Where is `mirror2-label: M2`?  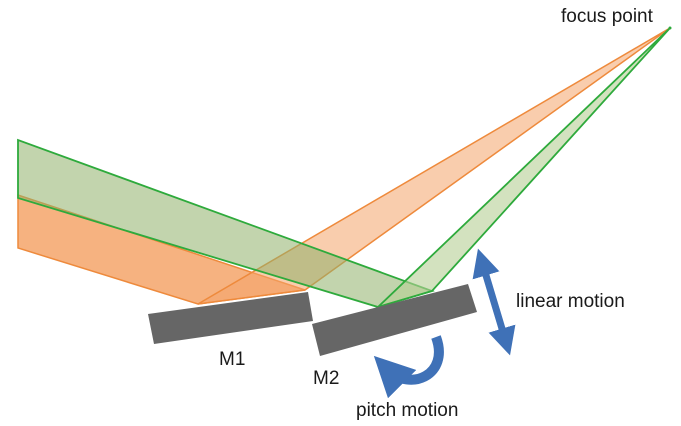 mirror2-label: M2 is located at coordinates (326, 378).